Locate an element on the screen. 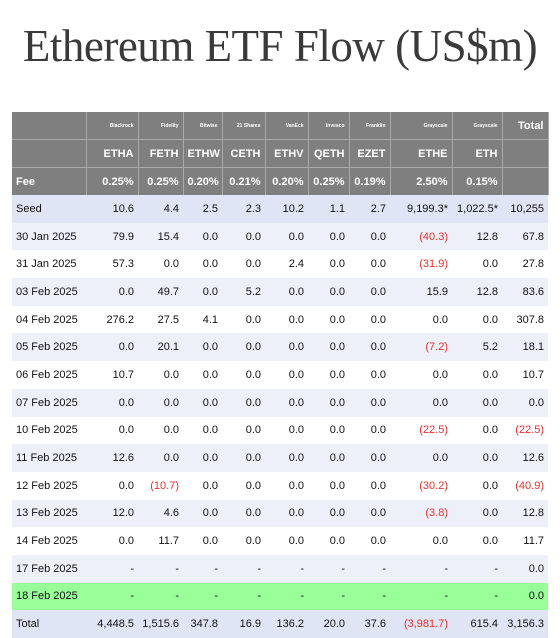 The width and height of the screenshot is (560, 638). issuer-header: Grayscale is located at coordinates (477, 126).